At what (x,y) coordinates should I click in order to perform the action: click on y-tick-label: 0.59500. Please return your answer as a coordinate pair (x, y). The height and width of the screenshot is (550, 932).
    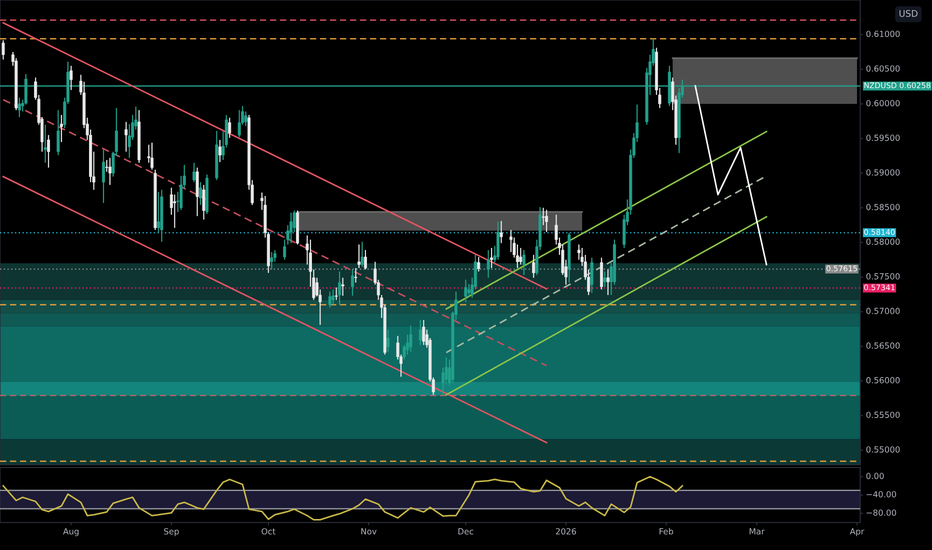
    Looking at the image, I should click on (883, 137).